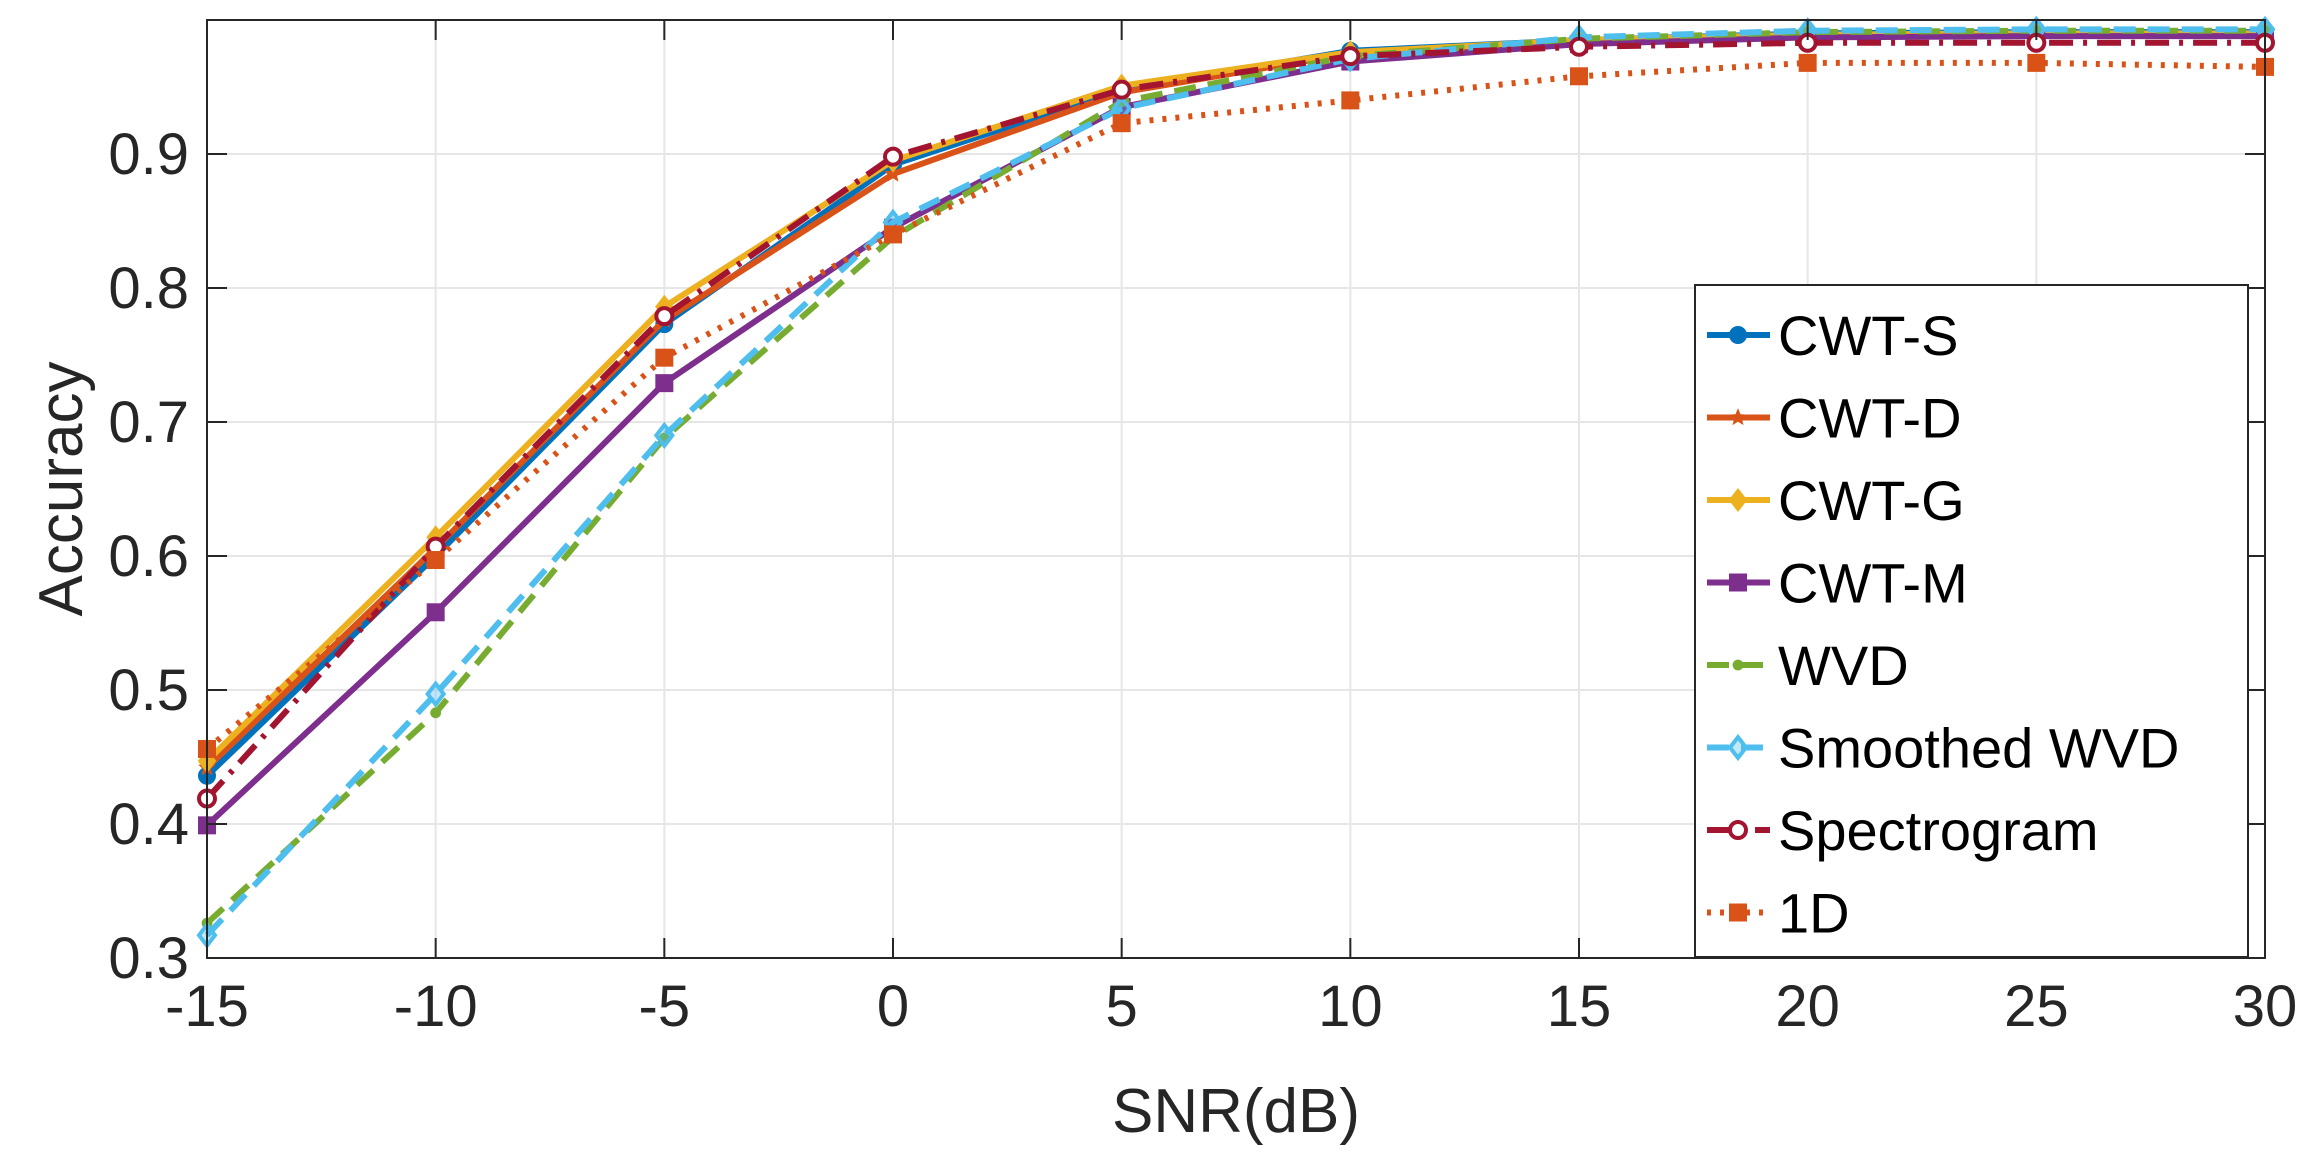  Describe the element at coordinates (148, 824) in the screenshot. I see `y-tick-label: 0.4` at that location.